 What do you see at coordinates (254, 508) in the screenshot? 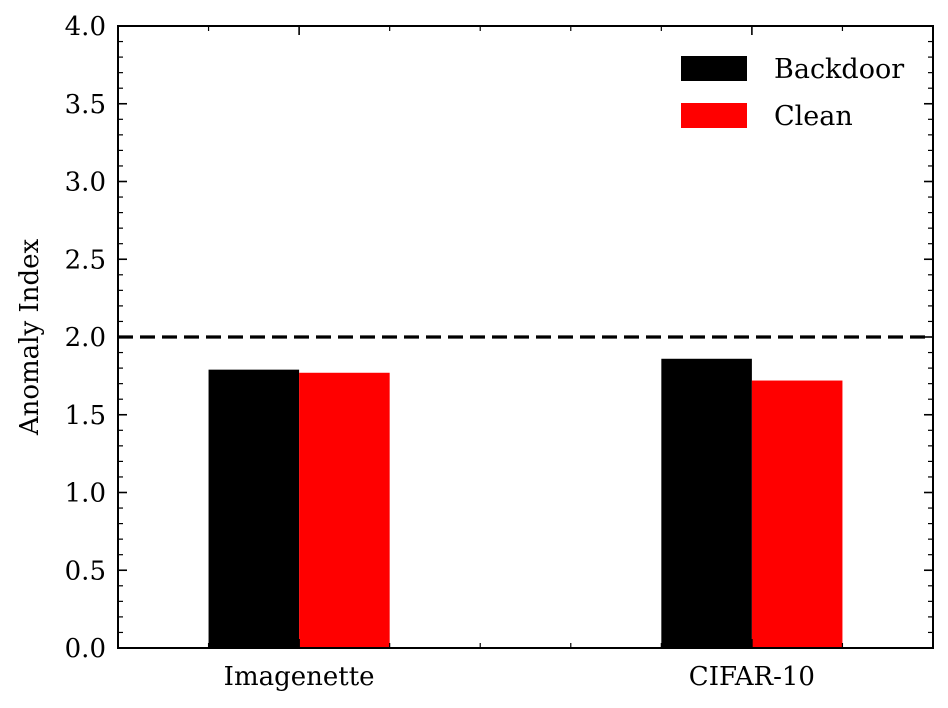
I see `bar-backdoor-imagenette` at bounding box center [254, 508].